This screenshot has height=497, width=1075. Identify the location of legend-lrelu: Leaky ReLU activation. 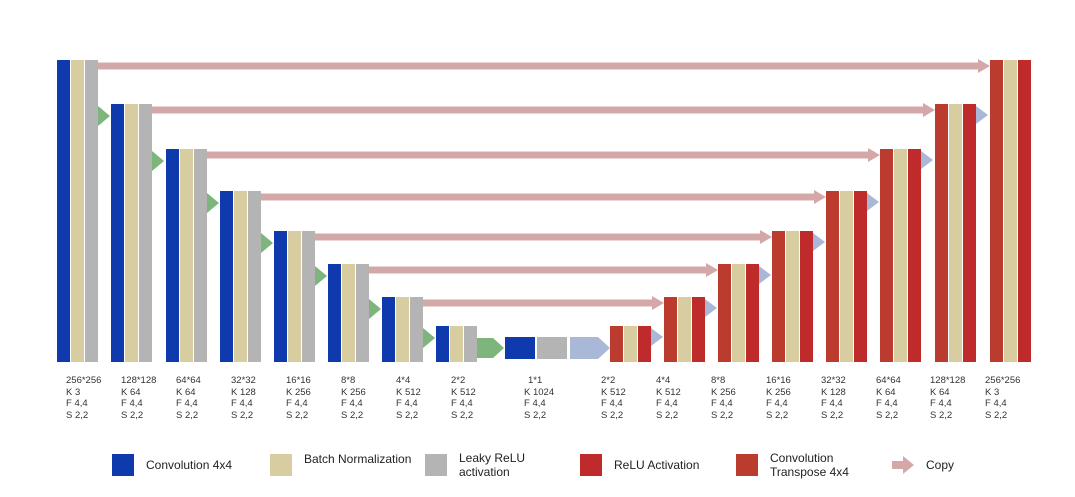
(475, 465).